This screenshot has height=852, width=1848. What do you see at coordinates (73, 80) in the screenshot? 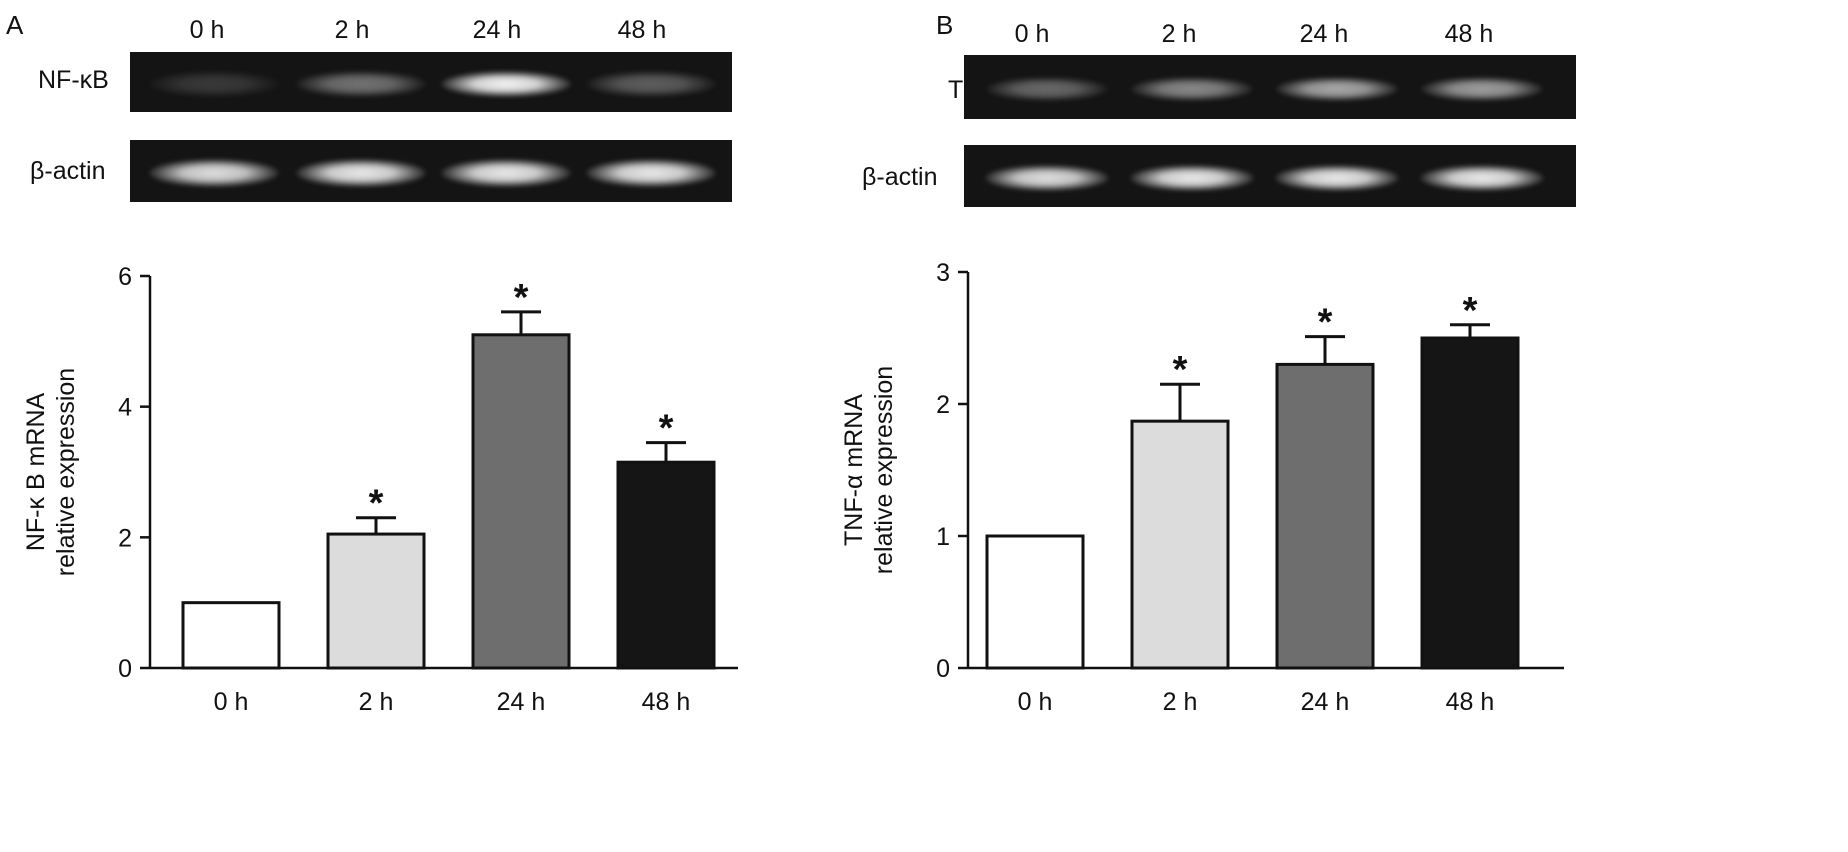
I see `gel-label-target: NF-κB` at bounding box center [73, 80].